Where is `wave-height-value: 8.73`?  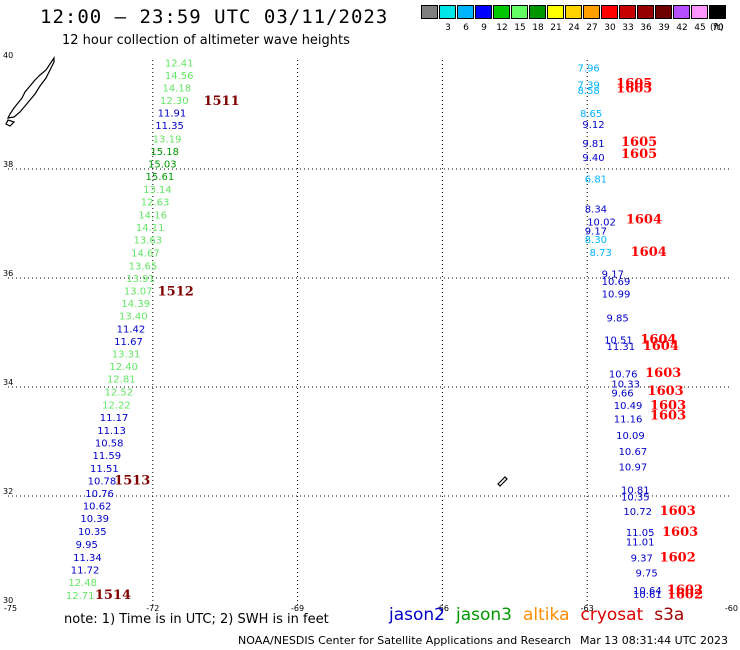 wave-height-value: 8.73 is located at coordinates (601, 253).